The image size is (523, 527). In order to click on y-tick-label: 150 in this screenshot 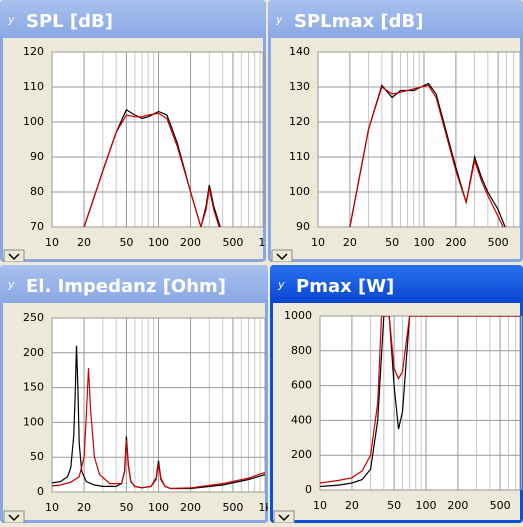, I will do `click(33, 387)`.